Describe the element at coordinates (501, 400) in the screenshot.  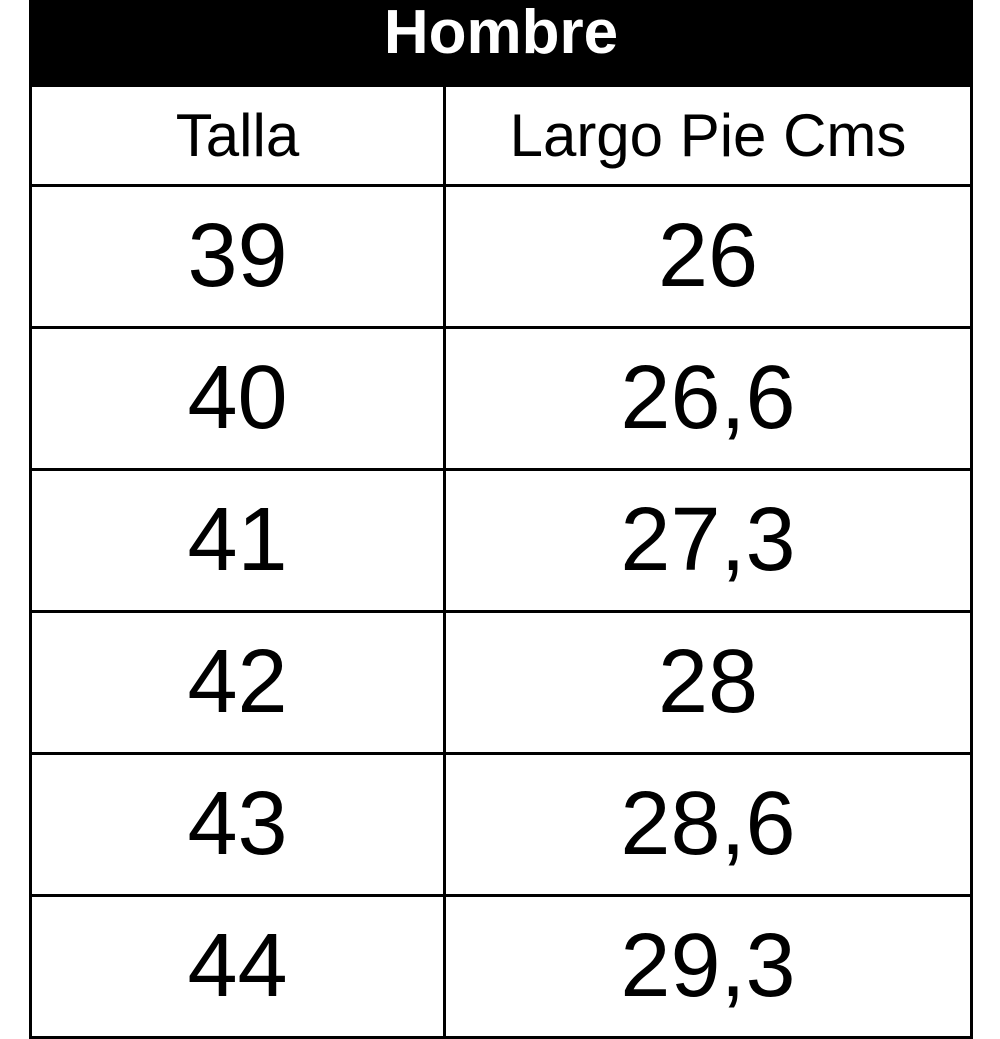
I see `table-row: 40 26,6` at that location.